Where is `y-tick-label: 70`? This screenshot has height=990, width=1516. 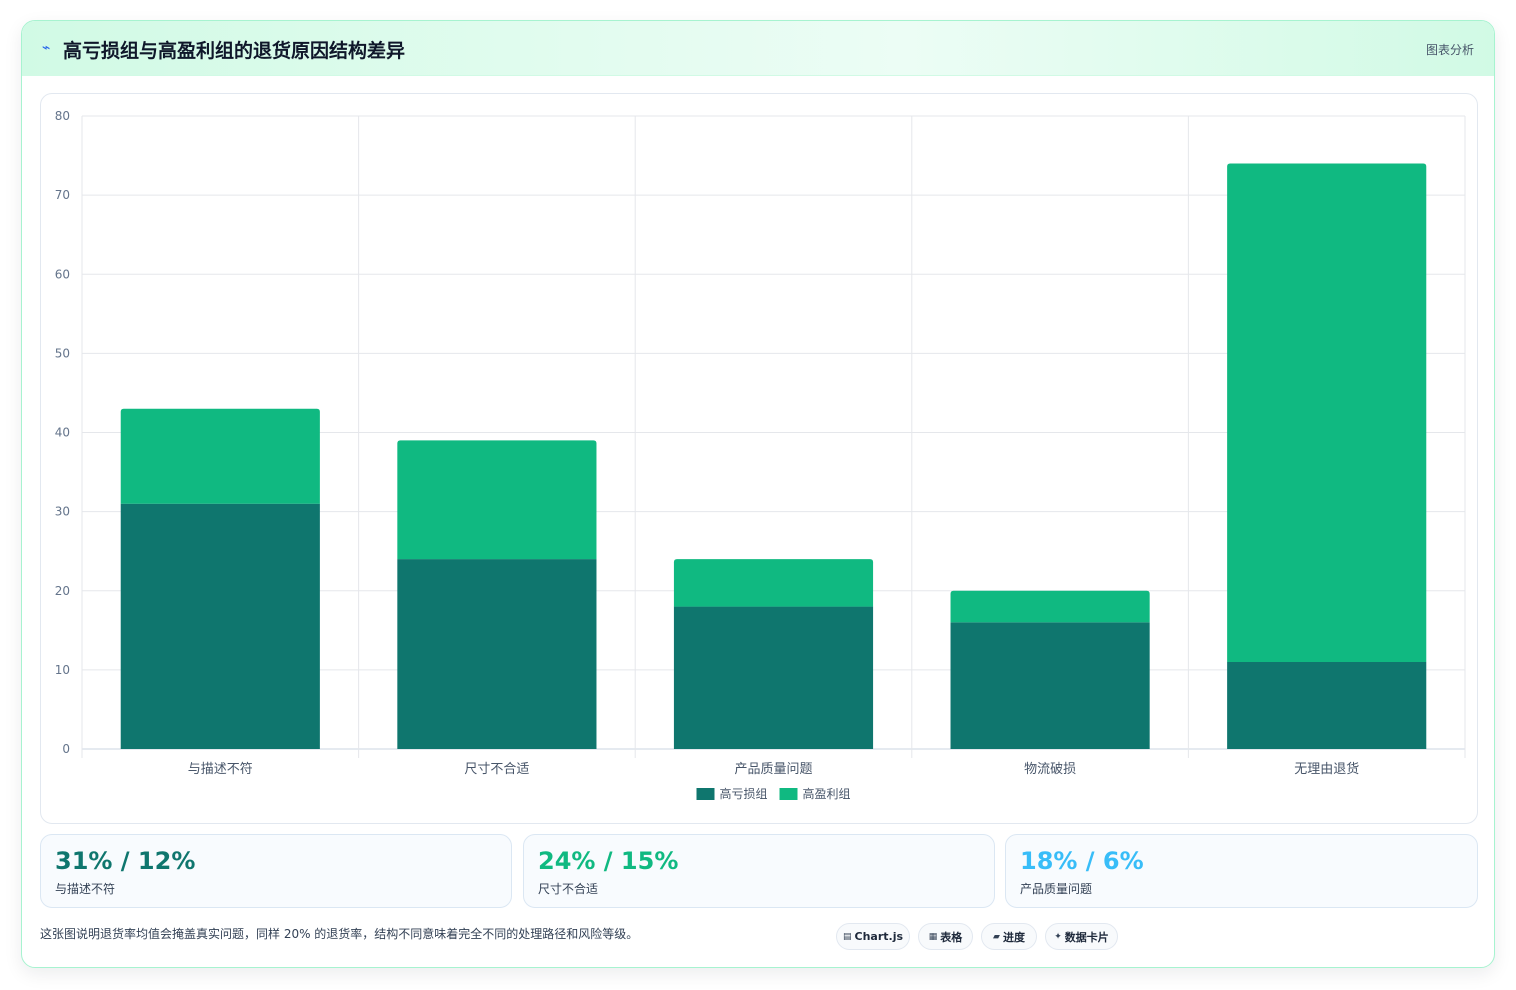
y-tick-label: 70 is located at coordinates (62, 195).